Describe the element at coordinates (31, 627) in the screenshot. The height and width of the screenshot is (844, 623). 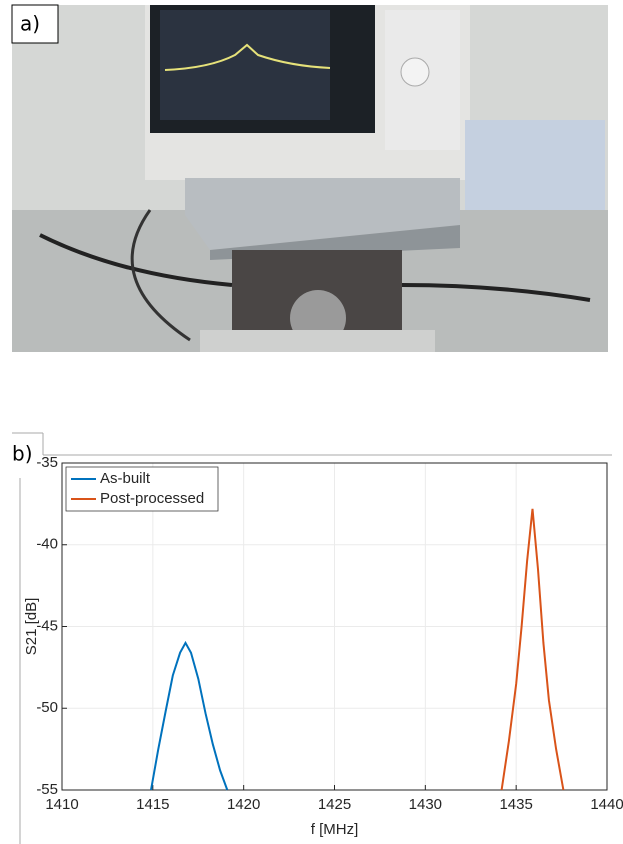
I see `y-axis-label: S21 [dB]` at that location.